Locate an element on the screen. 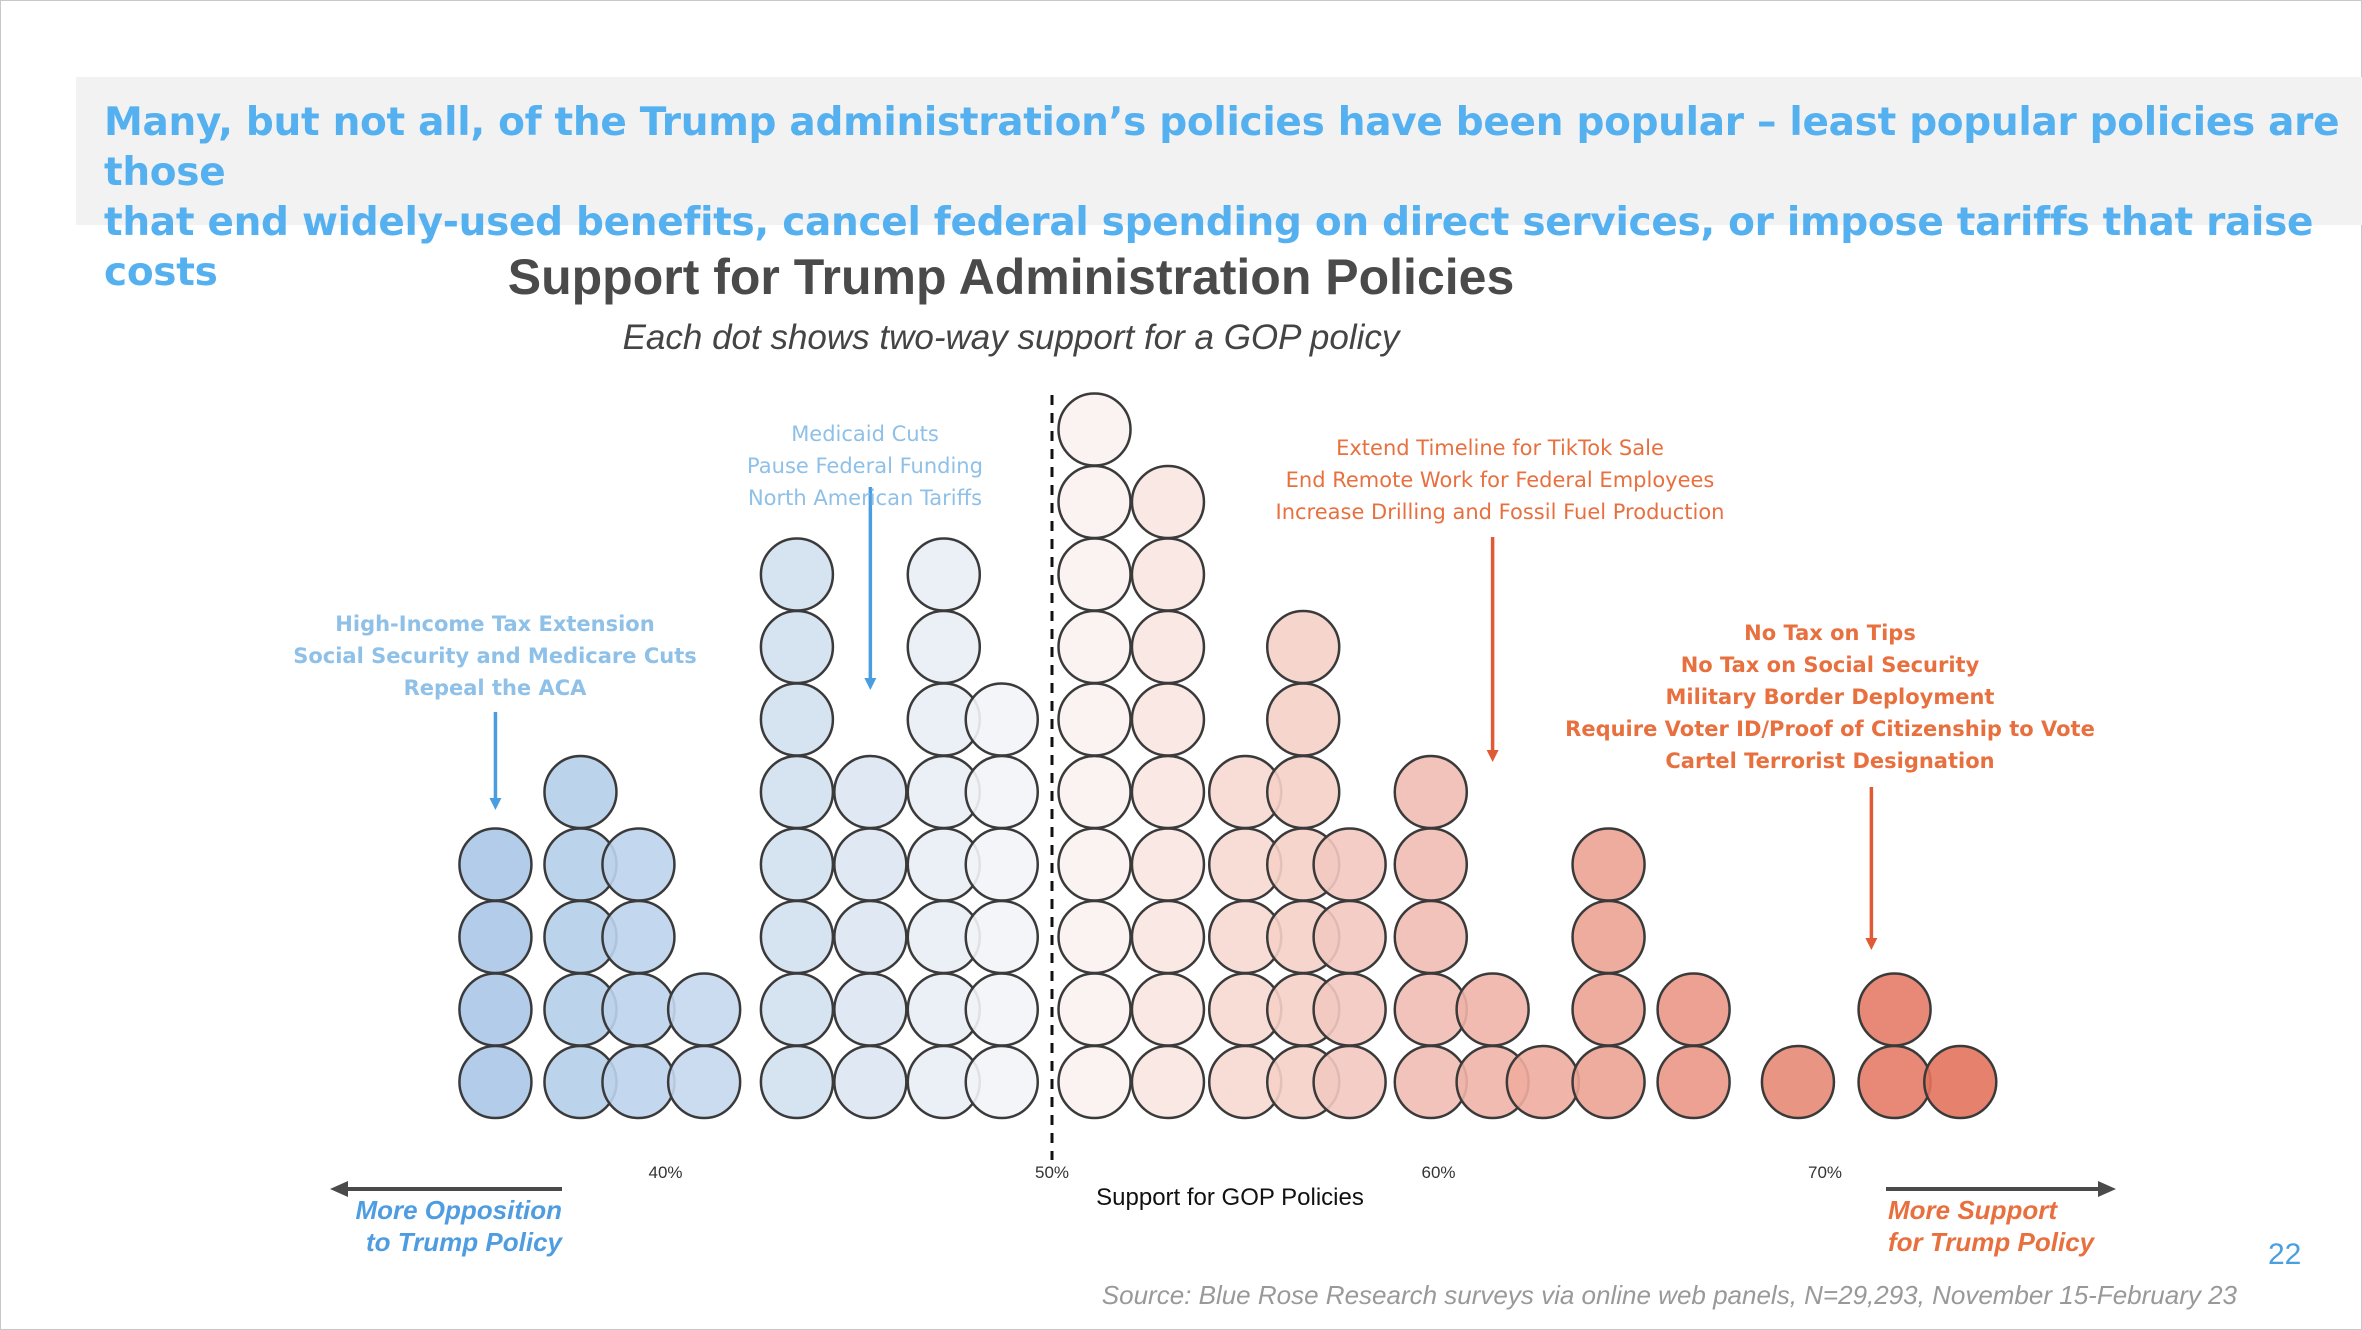  annotation-item: No Tax on Tips is located at coordinates (1830, 633).